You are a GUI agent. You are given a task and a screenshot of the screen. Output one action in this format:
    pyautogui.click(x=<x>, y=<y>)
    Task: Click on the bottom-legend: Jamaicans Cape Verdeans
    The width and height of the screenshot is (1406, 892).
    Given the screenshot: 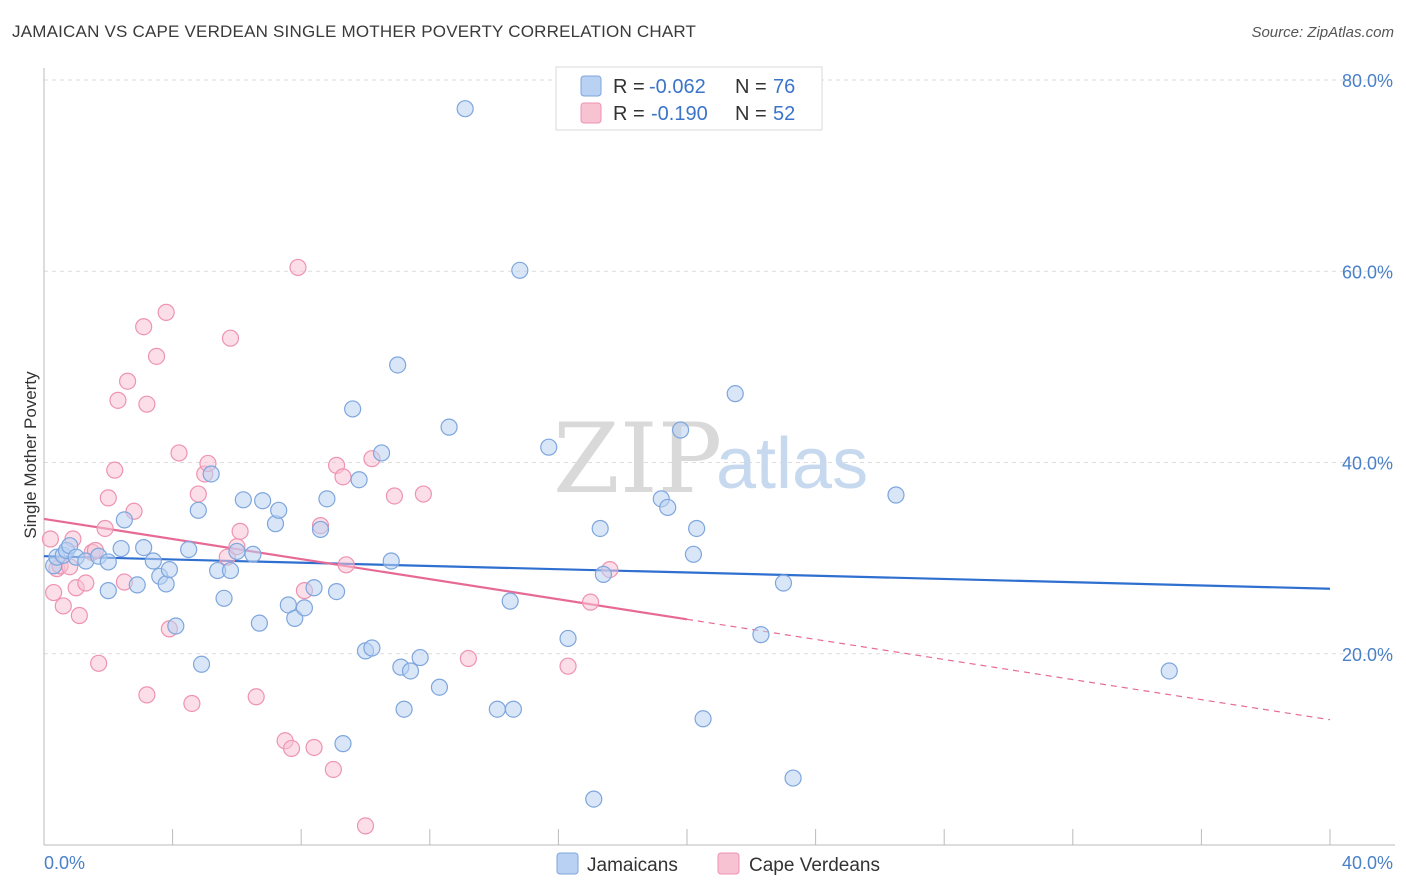 What is the action you would take?
    pyautogui.click(x=718, y=864)
    